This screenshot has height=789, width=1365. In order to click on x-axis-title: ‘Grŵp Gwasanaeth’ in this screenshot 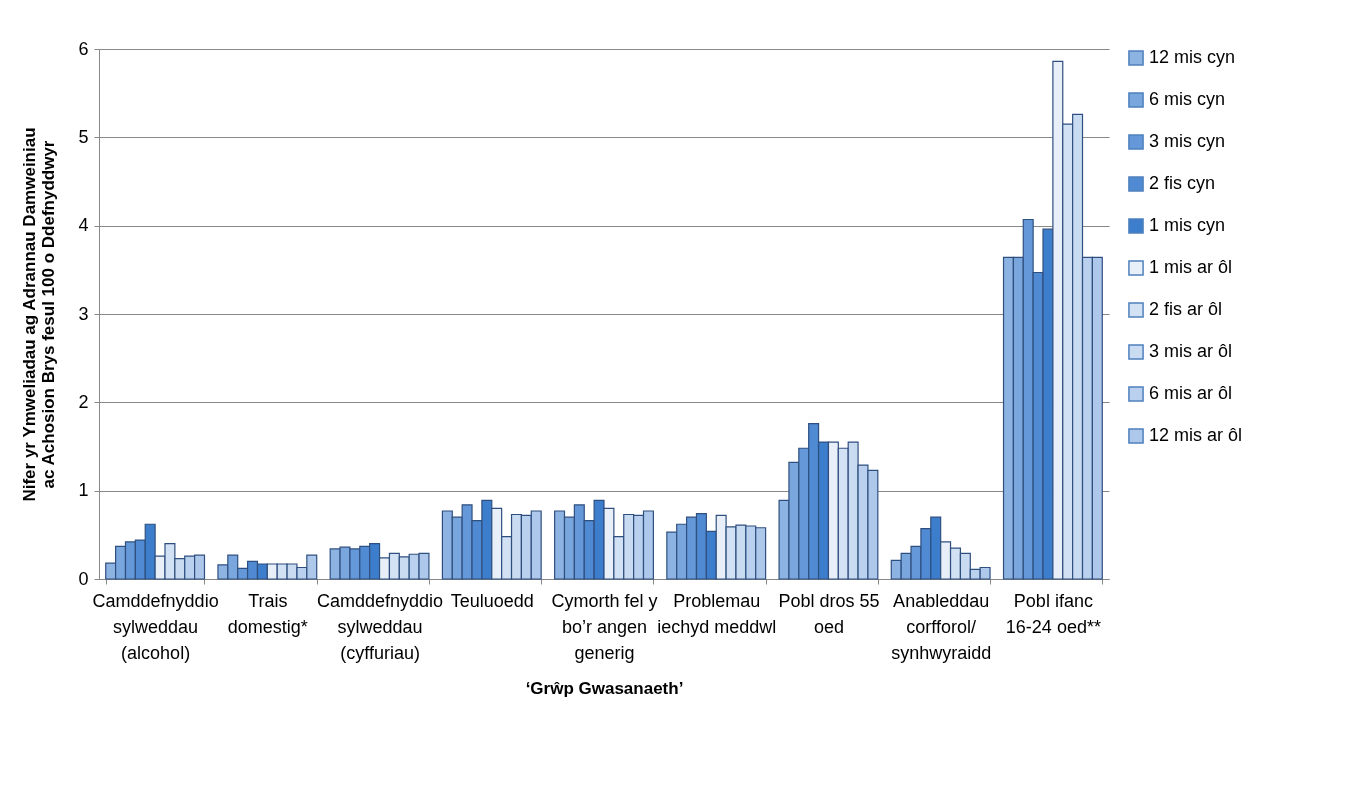, I will do `click(604, 688)`.